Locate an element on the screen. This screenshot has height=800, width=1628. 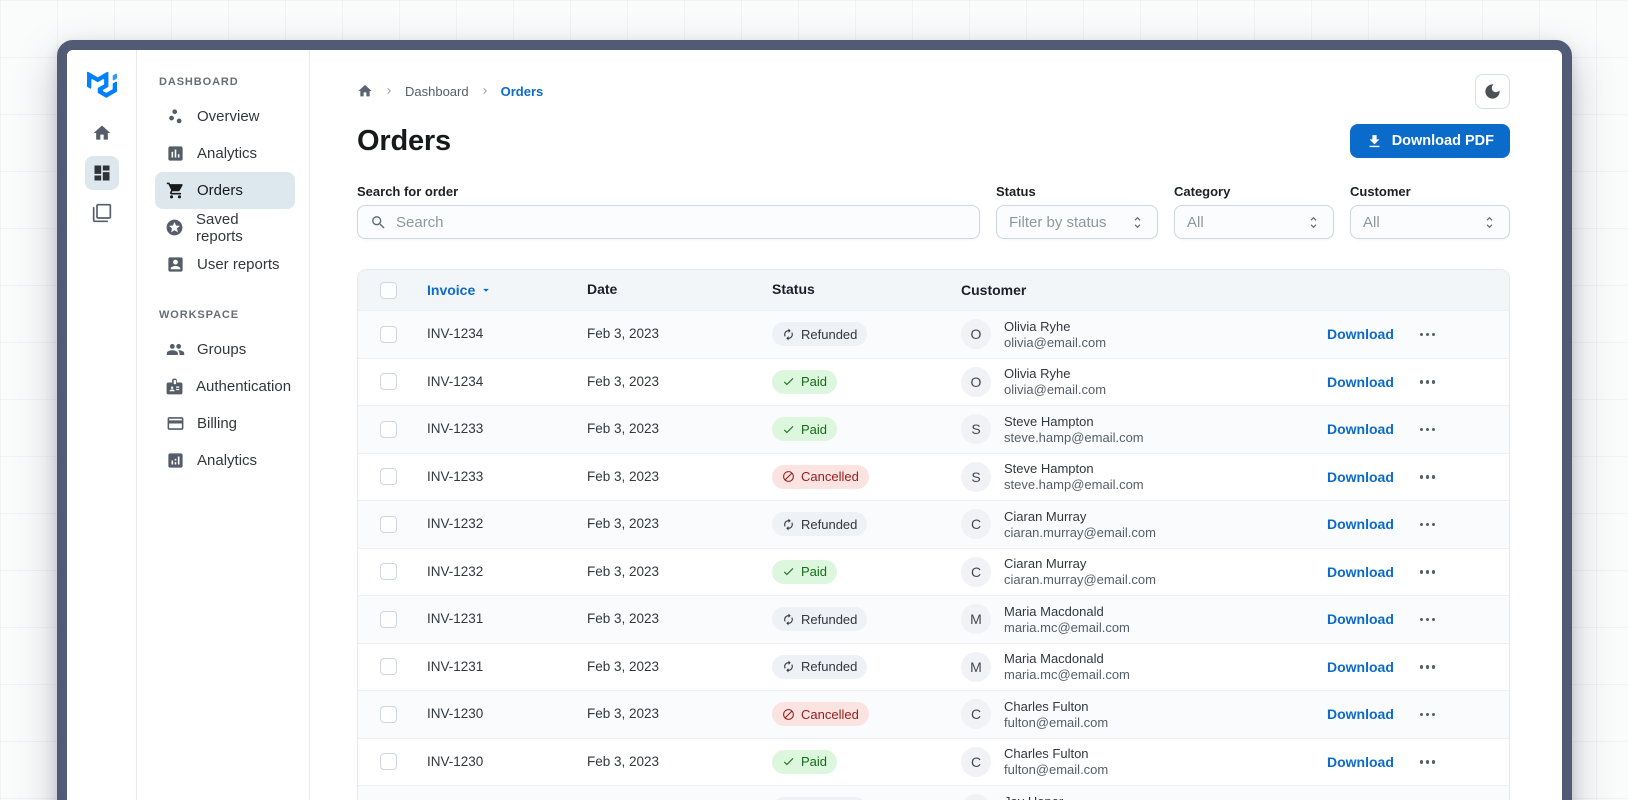
sidebar-section-workspace: WORKSPACE is located at coordinates (199, 315).